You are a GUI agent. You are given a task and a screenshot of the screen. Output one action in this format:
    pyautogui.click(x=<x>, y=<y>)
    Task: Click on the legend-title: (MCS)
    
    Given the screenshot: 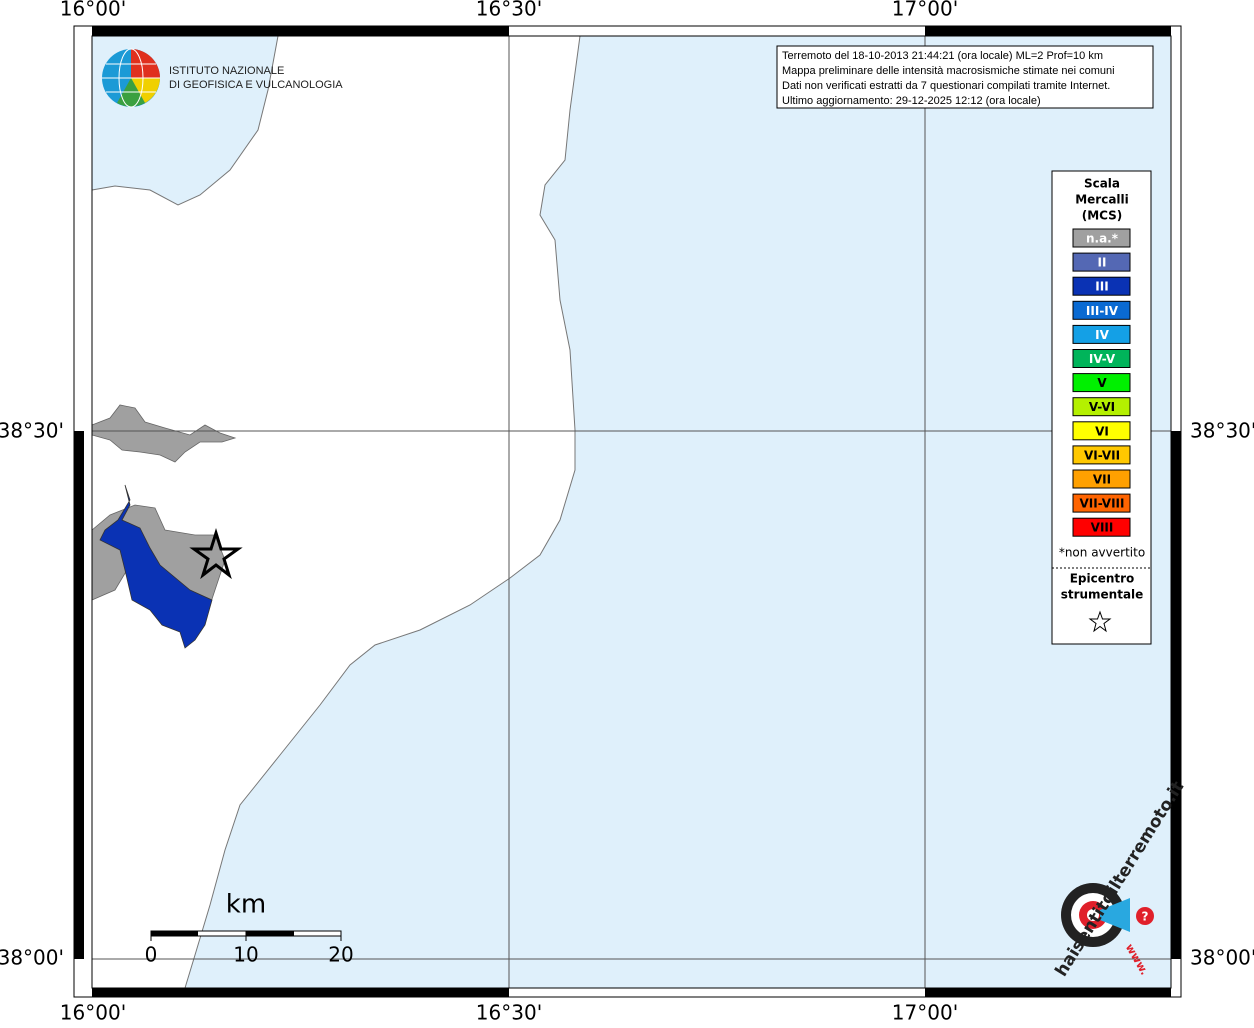 What is the action you would take?
    pyautogui.click(x=1102, y=216)
    